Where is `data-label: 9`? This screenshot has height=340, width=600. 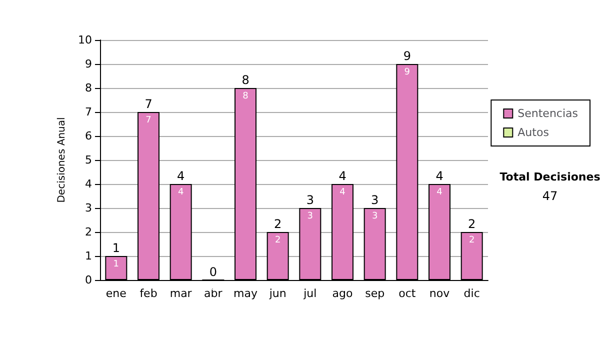 data-label: 9 is located at coordinates (407, 73).